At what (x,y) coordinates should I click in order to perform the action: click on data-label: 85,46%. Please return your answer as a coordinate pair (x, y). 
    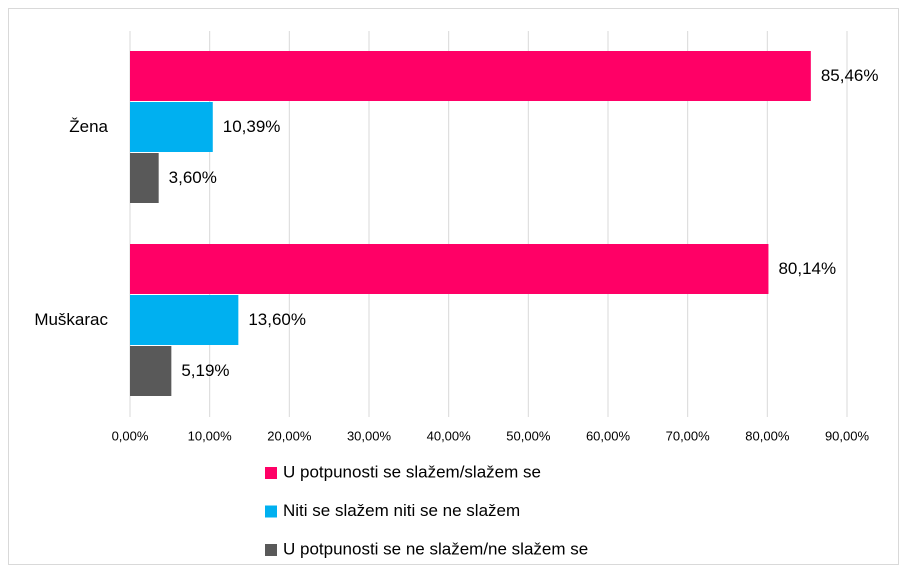
    Looking at the image, I should click on (850, 75).